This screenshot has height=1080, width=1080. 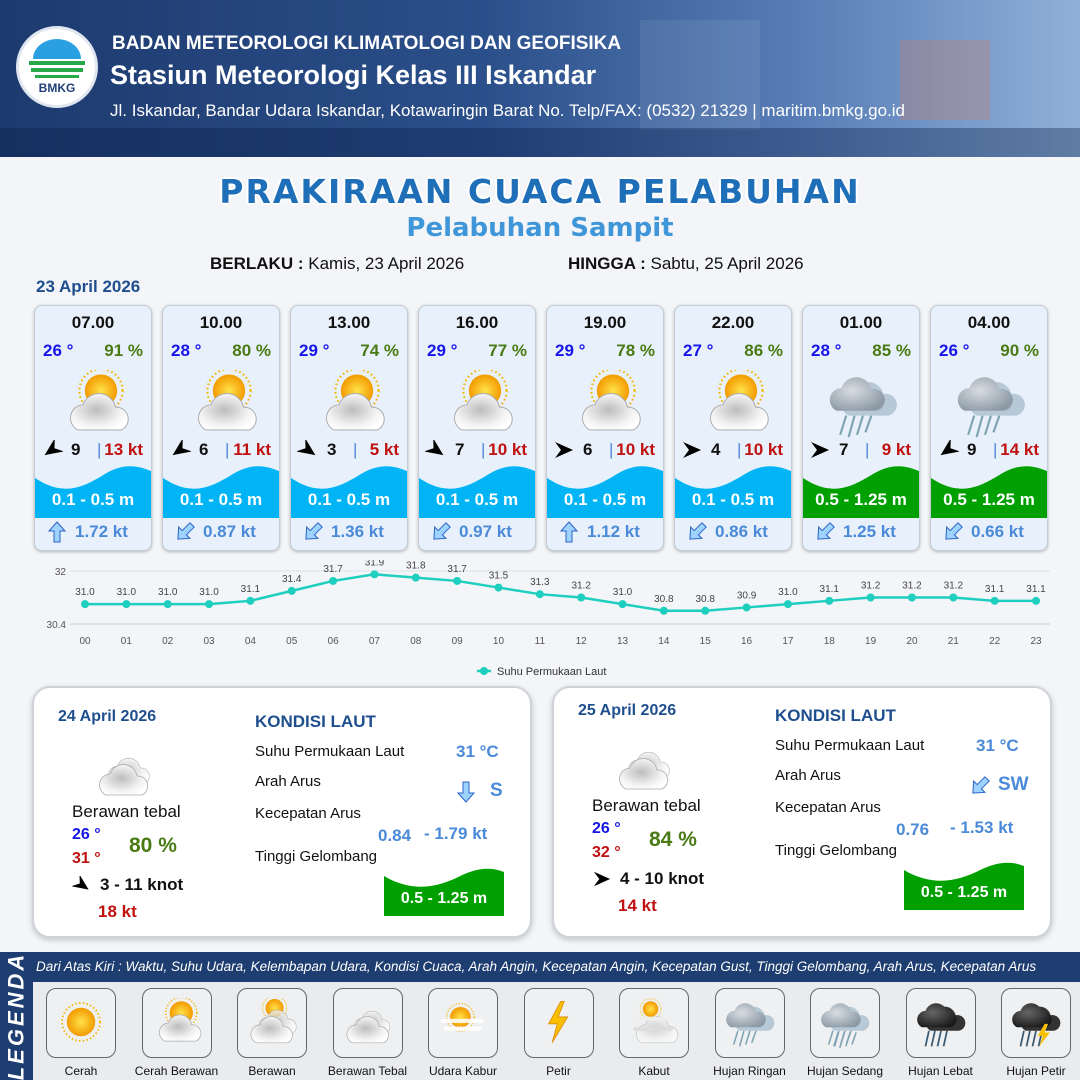 What do you see at coordinates (485, 531) in the screenshot?
I see `current-speed: 0.97 kt` at bounding box center [485, 531].